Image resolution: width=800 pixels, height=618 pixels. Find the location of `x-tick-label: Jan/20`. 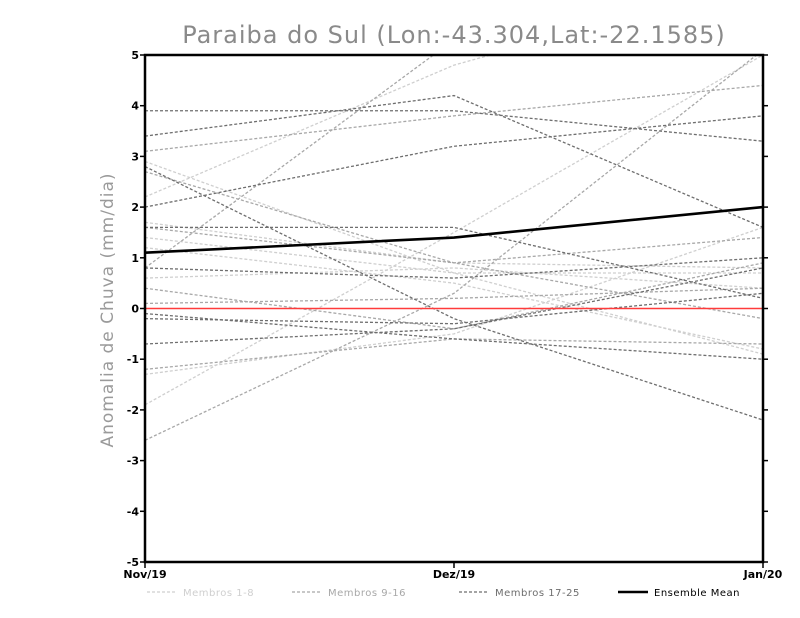

x-tick-label: Jan/20 is located at coordinates (763, 574).